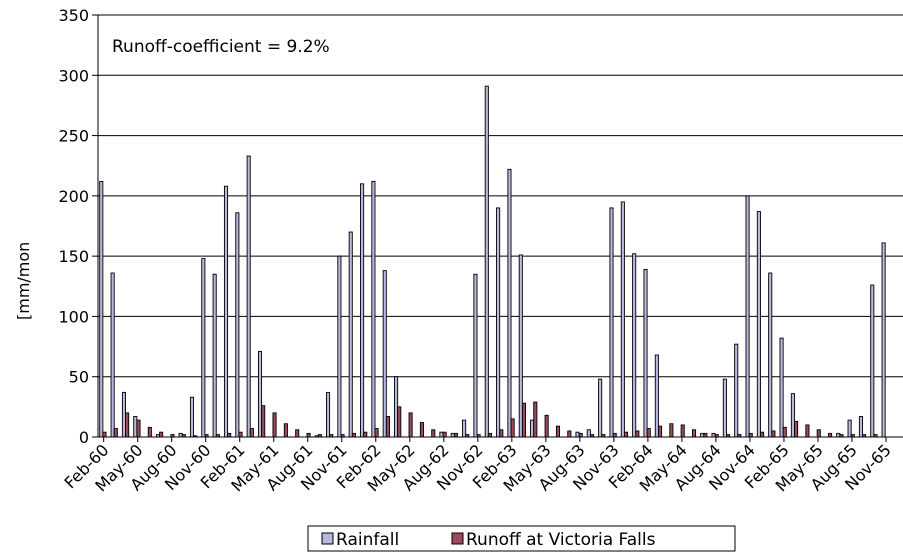  I want to click on y-tick-labels: 0 50 100 150 200 250 300 350, so click(73, 226).